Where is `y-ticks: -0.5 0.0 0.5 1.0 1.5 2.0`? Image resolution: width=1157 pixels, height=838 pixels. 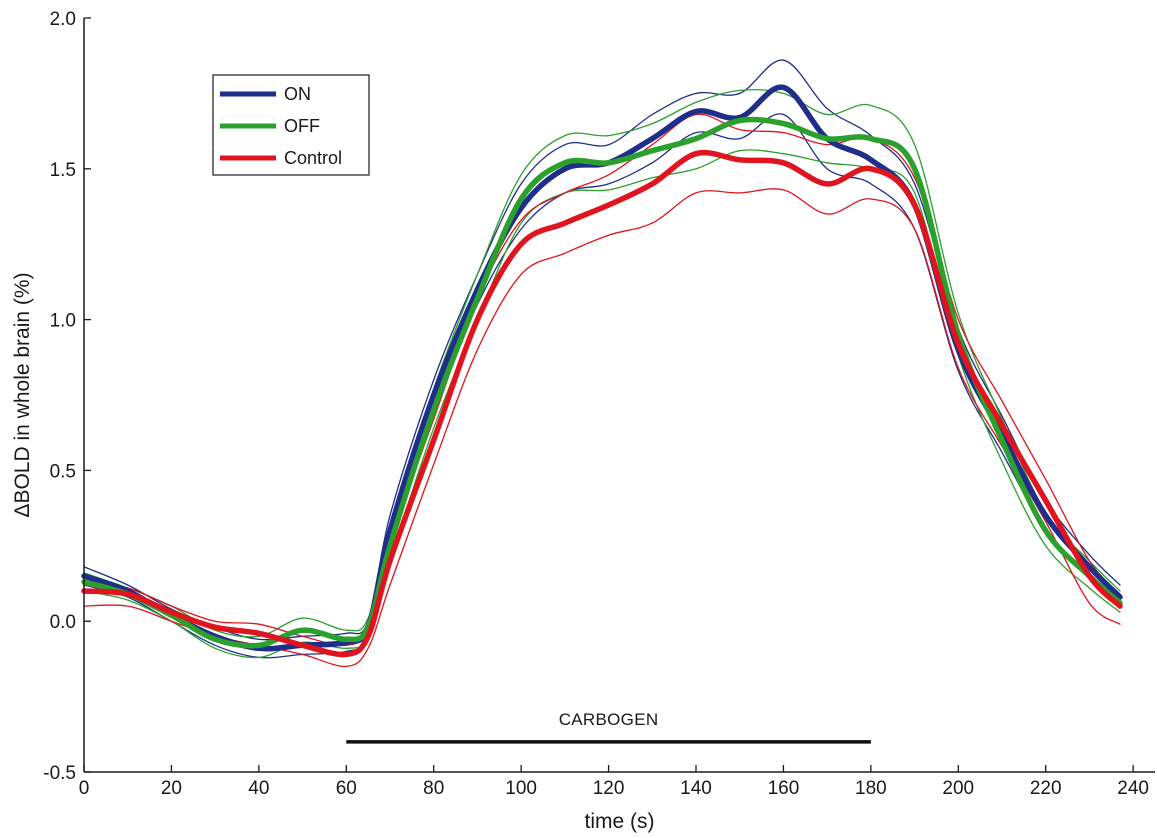
y-ticks: -0.5 0.0 0.5 1.0 1.5 2.0 is located at coordinates (67, 396).